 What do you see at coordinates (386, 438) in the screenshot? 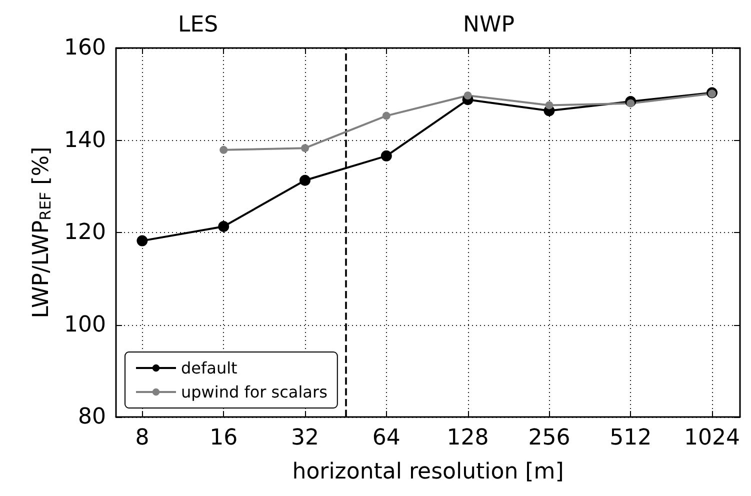
I see `x-tick-label: 64` at bounding box center [386, 438].